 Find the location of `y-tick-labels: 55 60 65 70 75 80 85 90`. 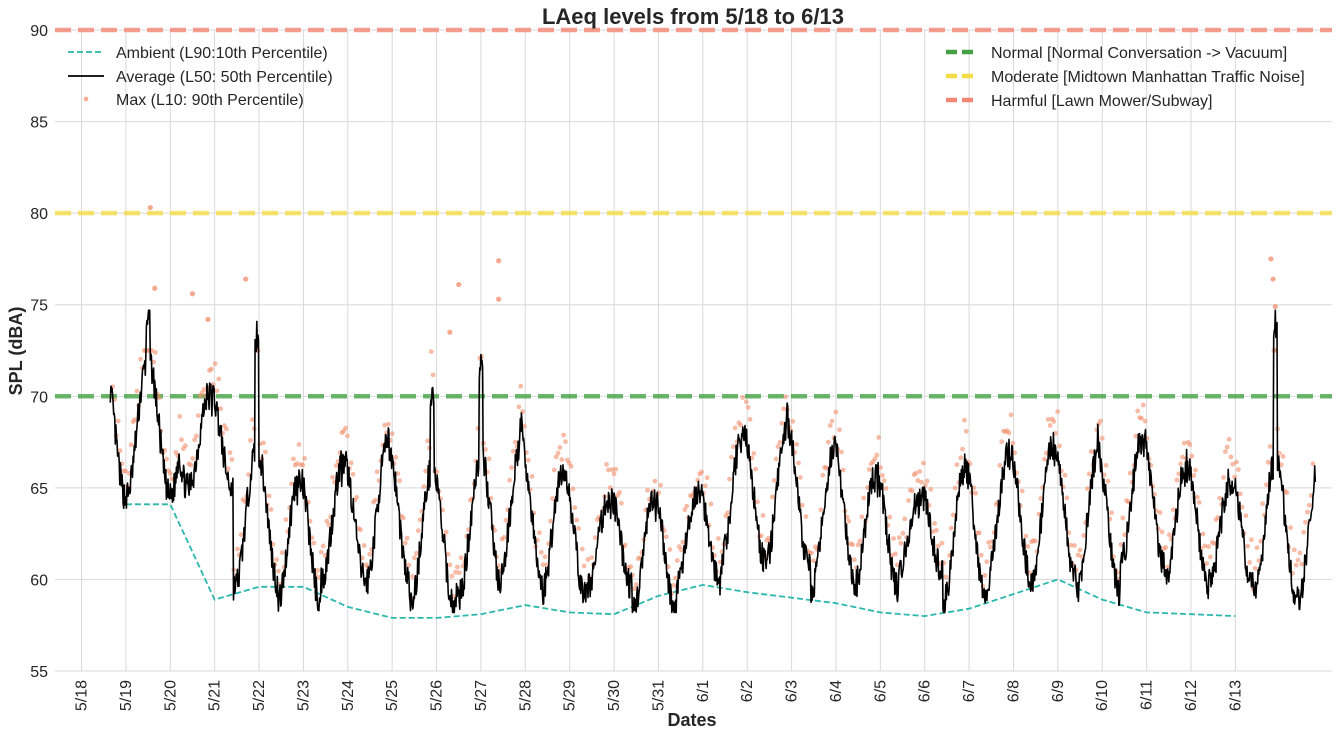

y-tick-labels: 55 60 65 70 75 80 85 90 is located at coordinates (39, 352).